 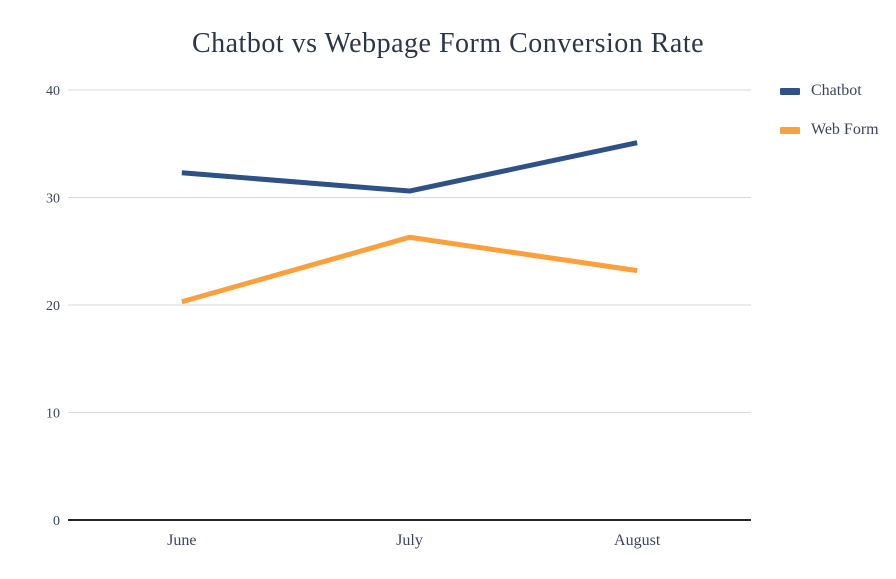 I want to click on series-line-chatbot, so click(x=409, y=167).